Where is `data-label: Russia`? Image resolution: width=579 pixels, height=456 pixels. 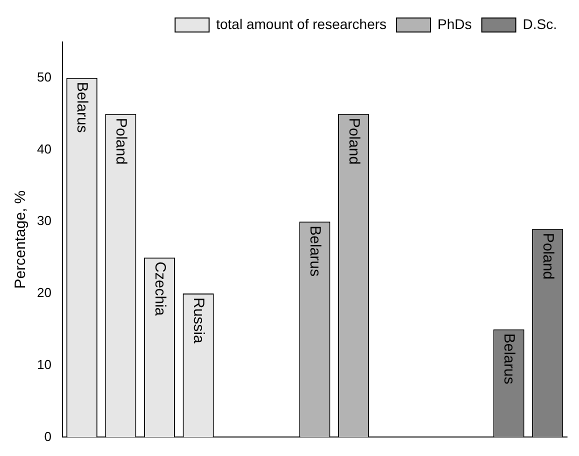
data-label: Russia is located at coordinates (199, 320).